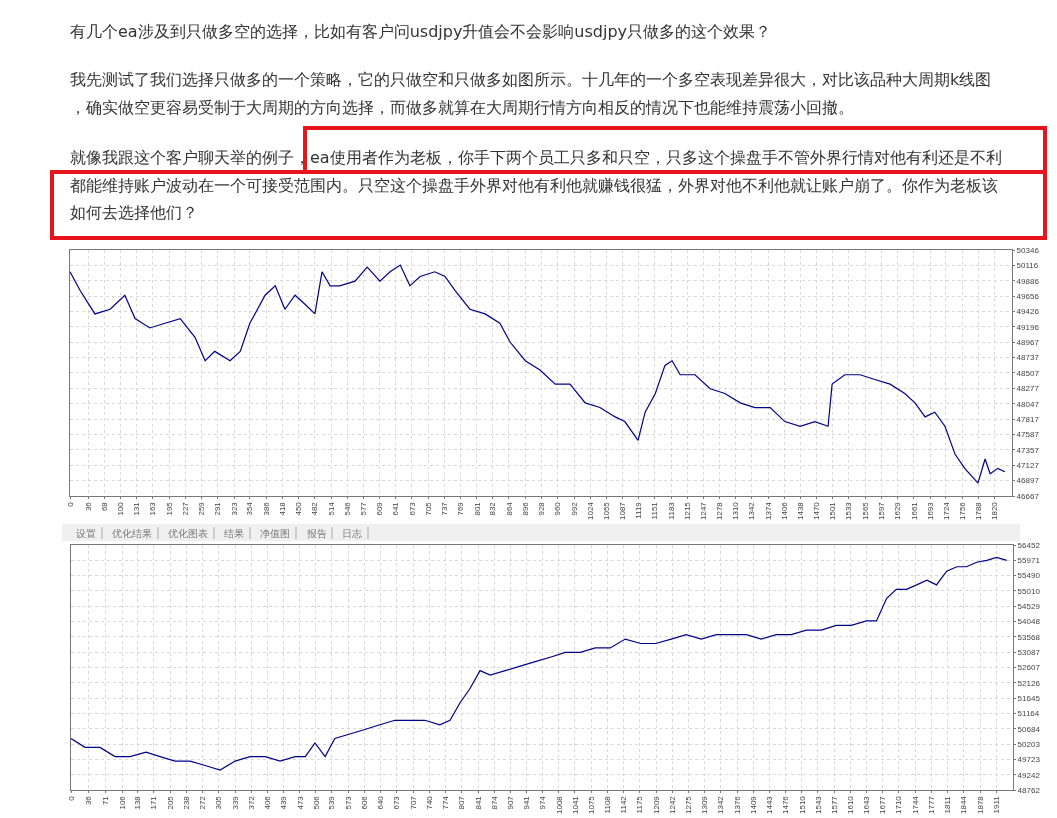 This screenshot has width=1057, height=818. I want to click on x-tick-label: 769, so click(461, 508).